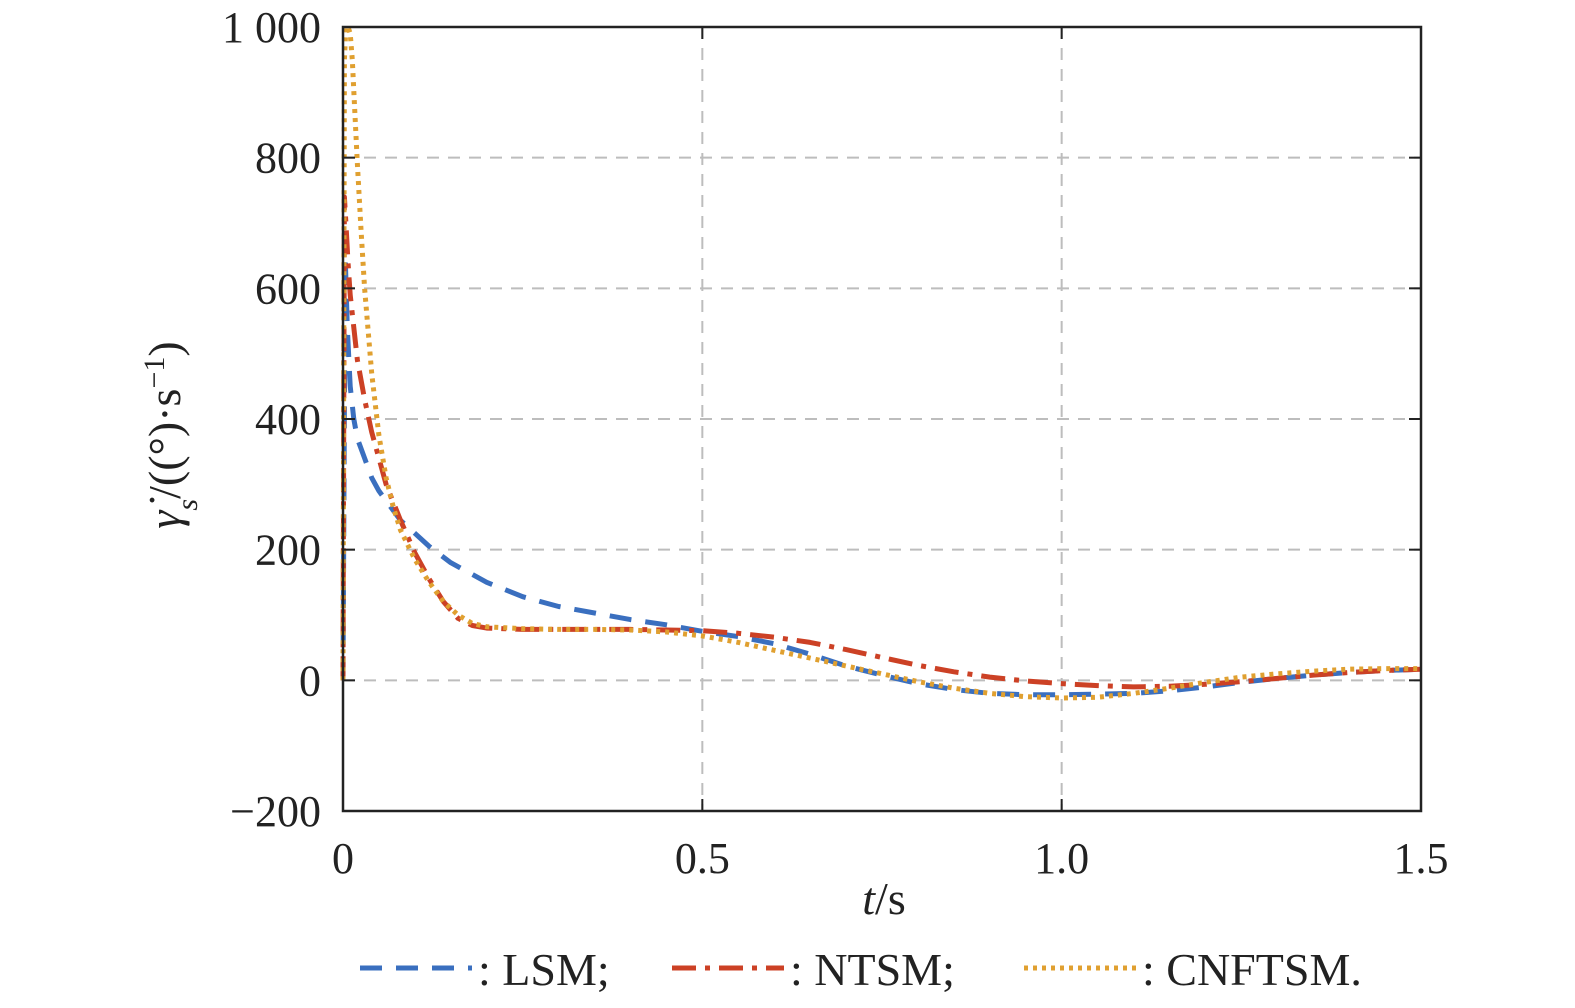 The height and width of the screenshot is (1008, 1575). I want to click on y-tick-label: 400, so click(288, 419).